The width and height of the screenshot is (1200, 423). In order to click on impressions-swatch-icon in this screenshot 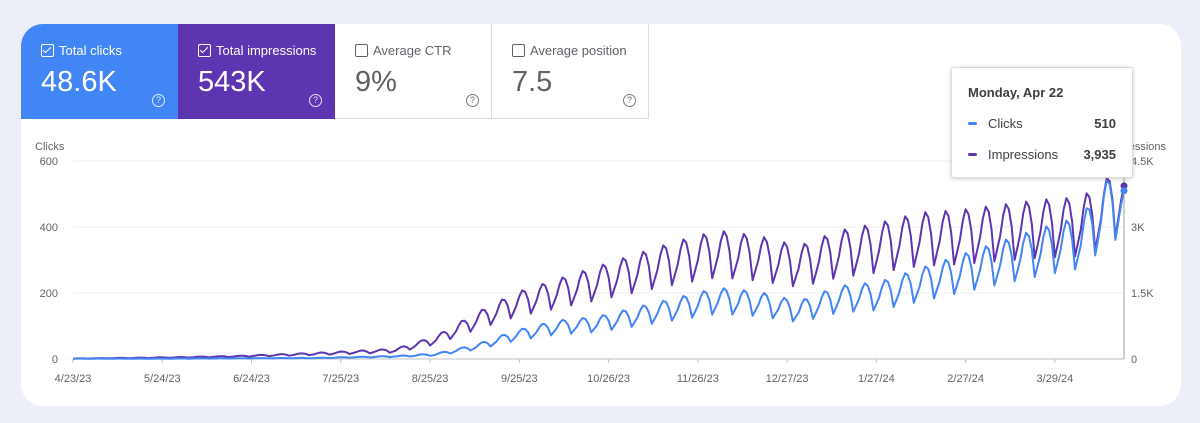, I will do `click(972, 154)`.